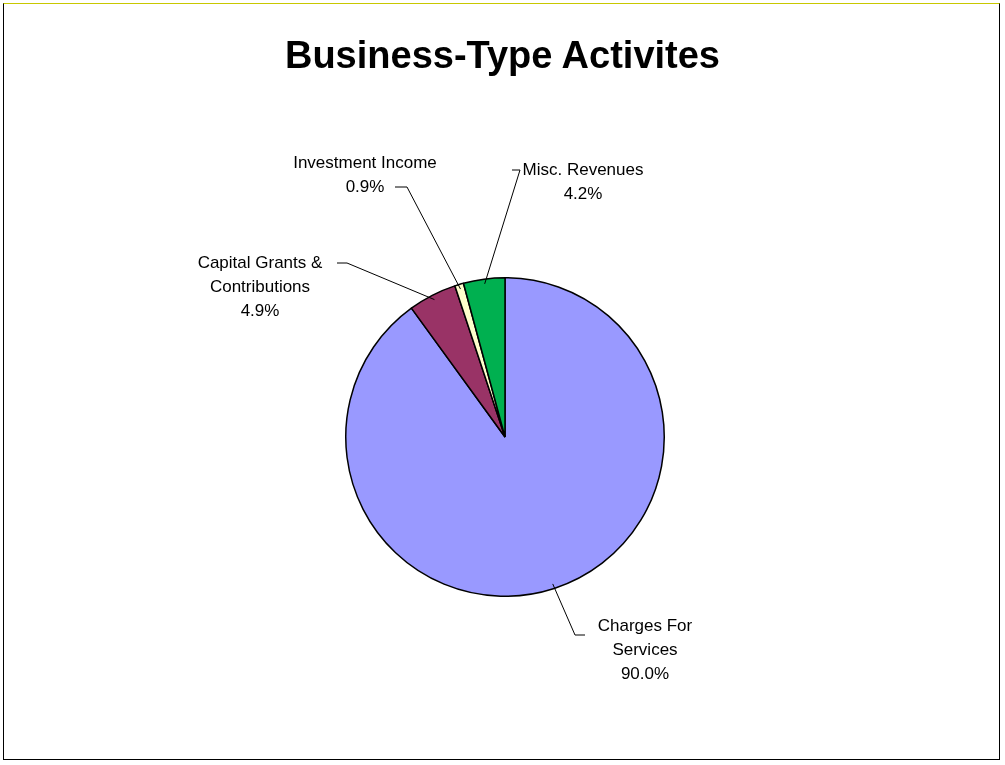 The image size is (1005, 765). Describe the element at coordinates (365, 162) in the screenshot. I see `slice-label: Investment Income` at that location.